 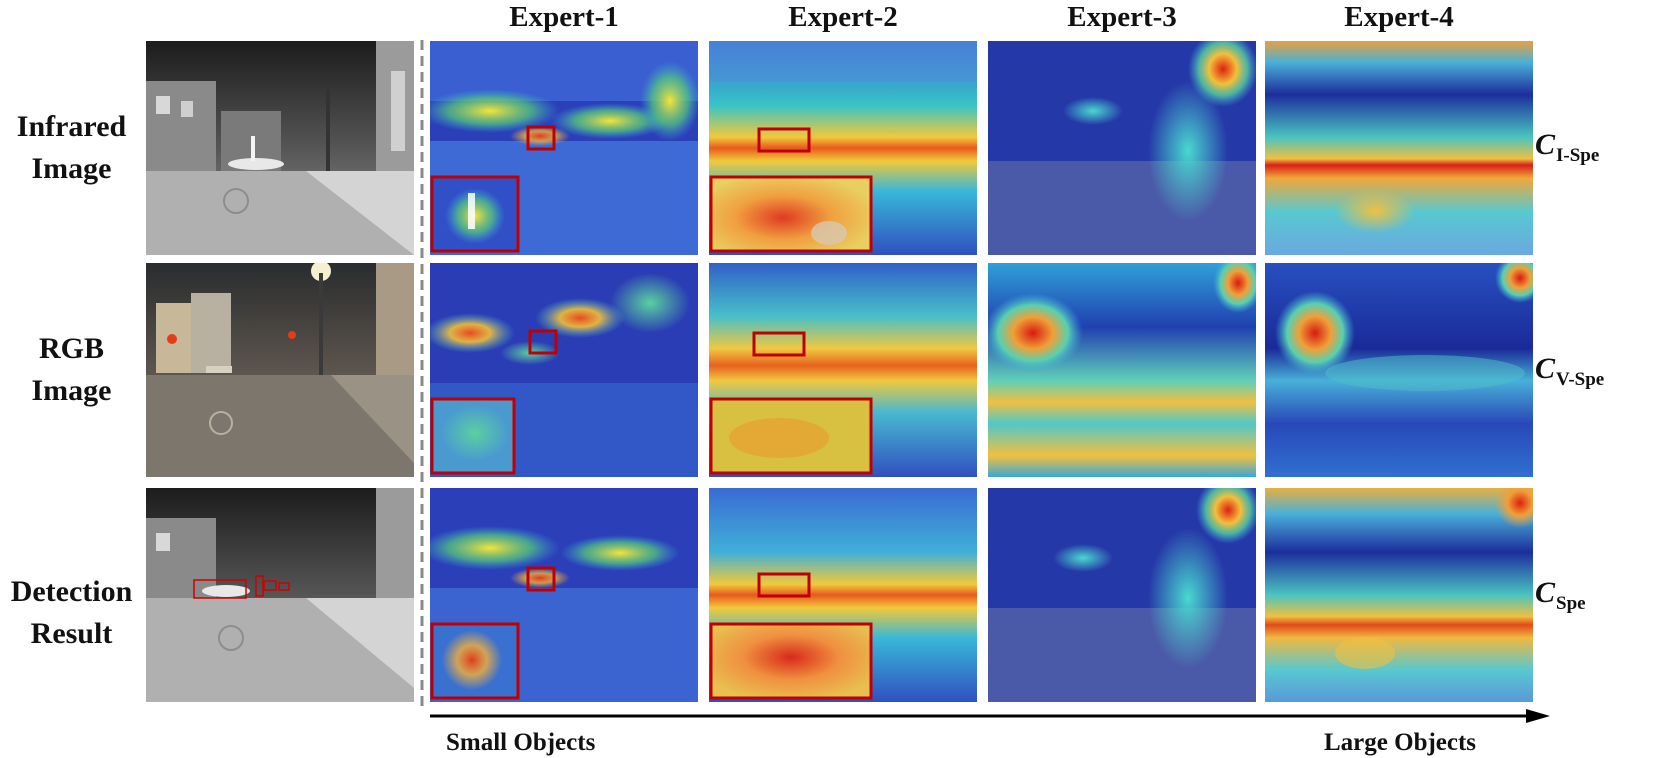 I want to click on context-subscript: Spe, so click(x=1571, y=603).